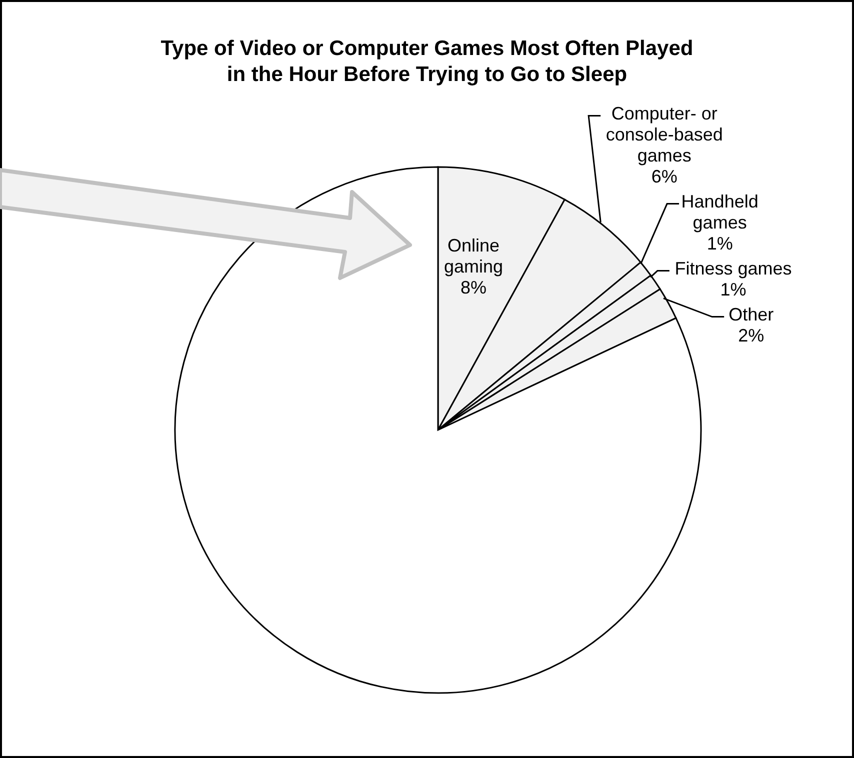 The height and width of the screenshot is (758, 854). Describe the element at coordinates (719, 211) in the screenshot. I see `slice-label: Handheld games` at that location.